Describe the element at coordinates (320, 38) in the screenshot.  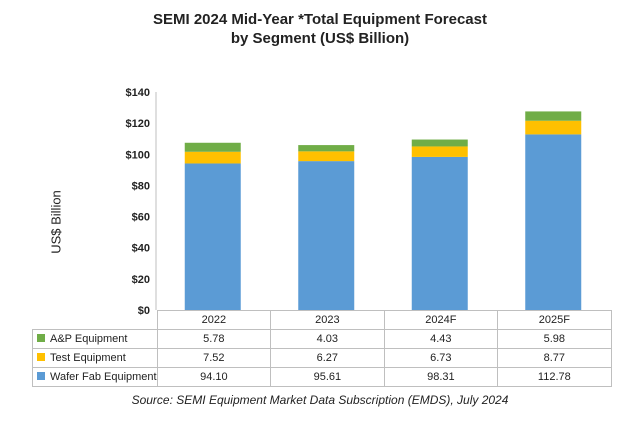
I see `chart-title-line-2: by Segment (US$ Billion)` at that location.